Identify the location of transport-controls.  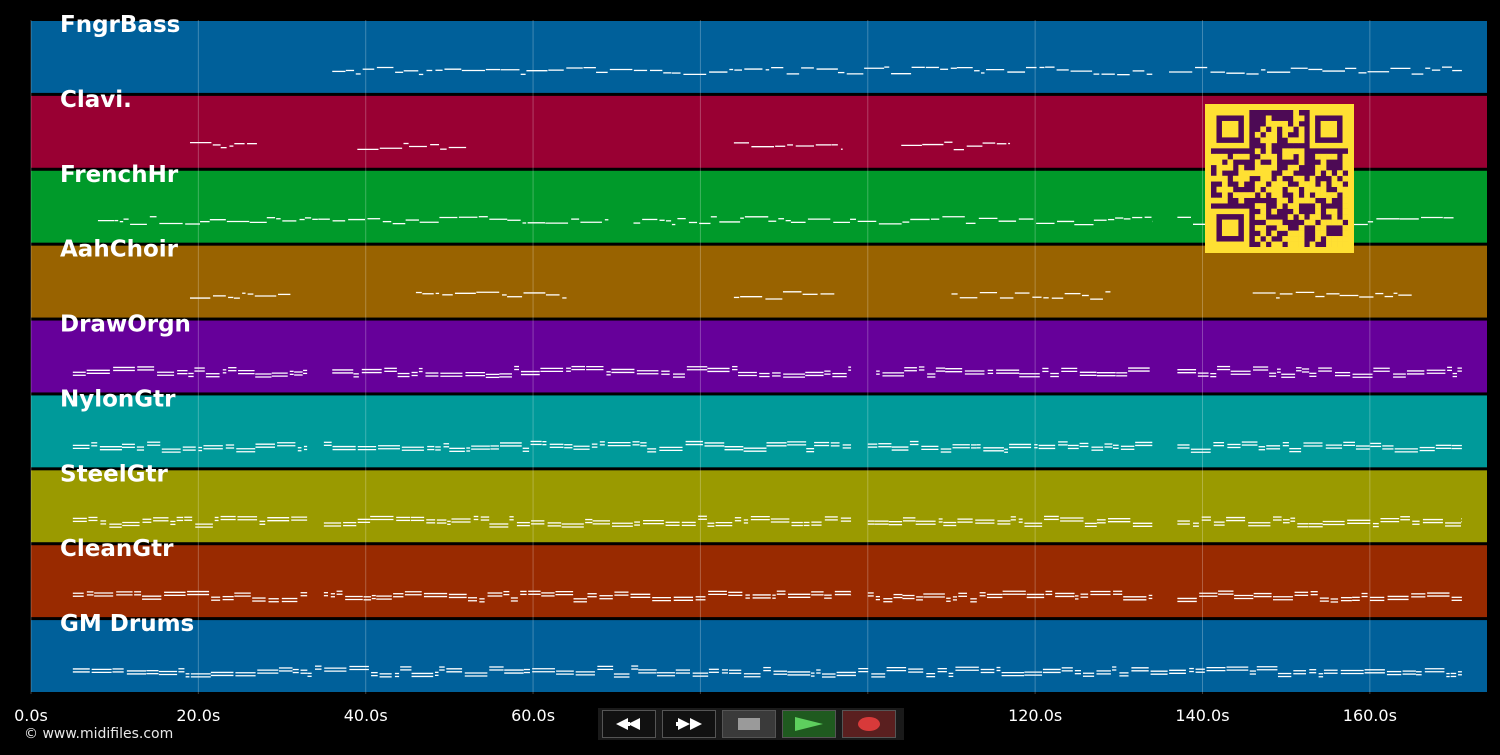
(751, 724).